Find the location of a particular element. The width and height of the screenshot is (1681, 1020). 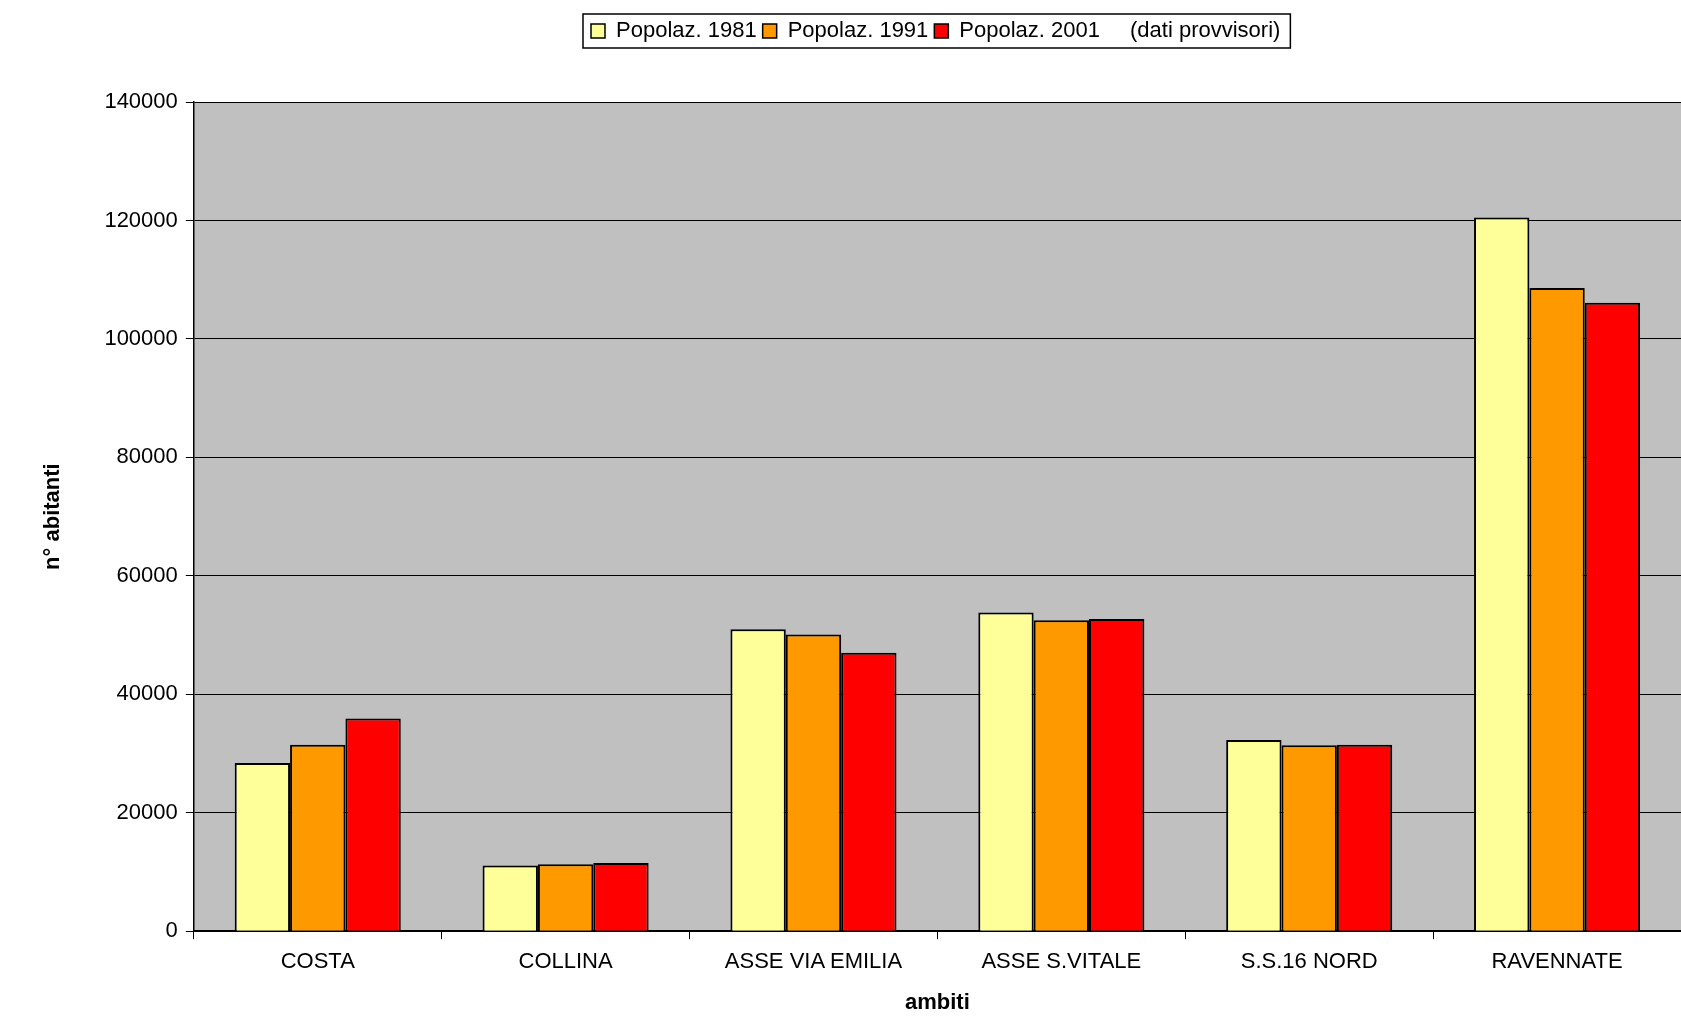

text: (dati provvisori) is located at coordinates (1205, 30).